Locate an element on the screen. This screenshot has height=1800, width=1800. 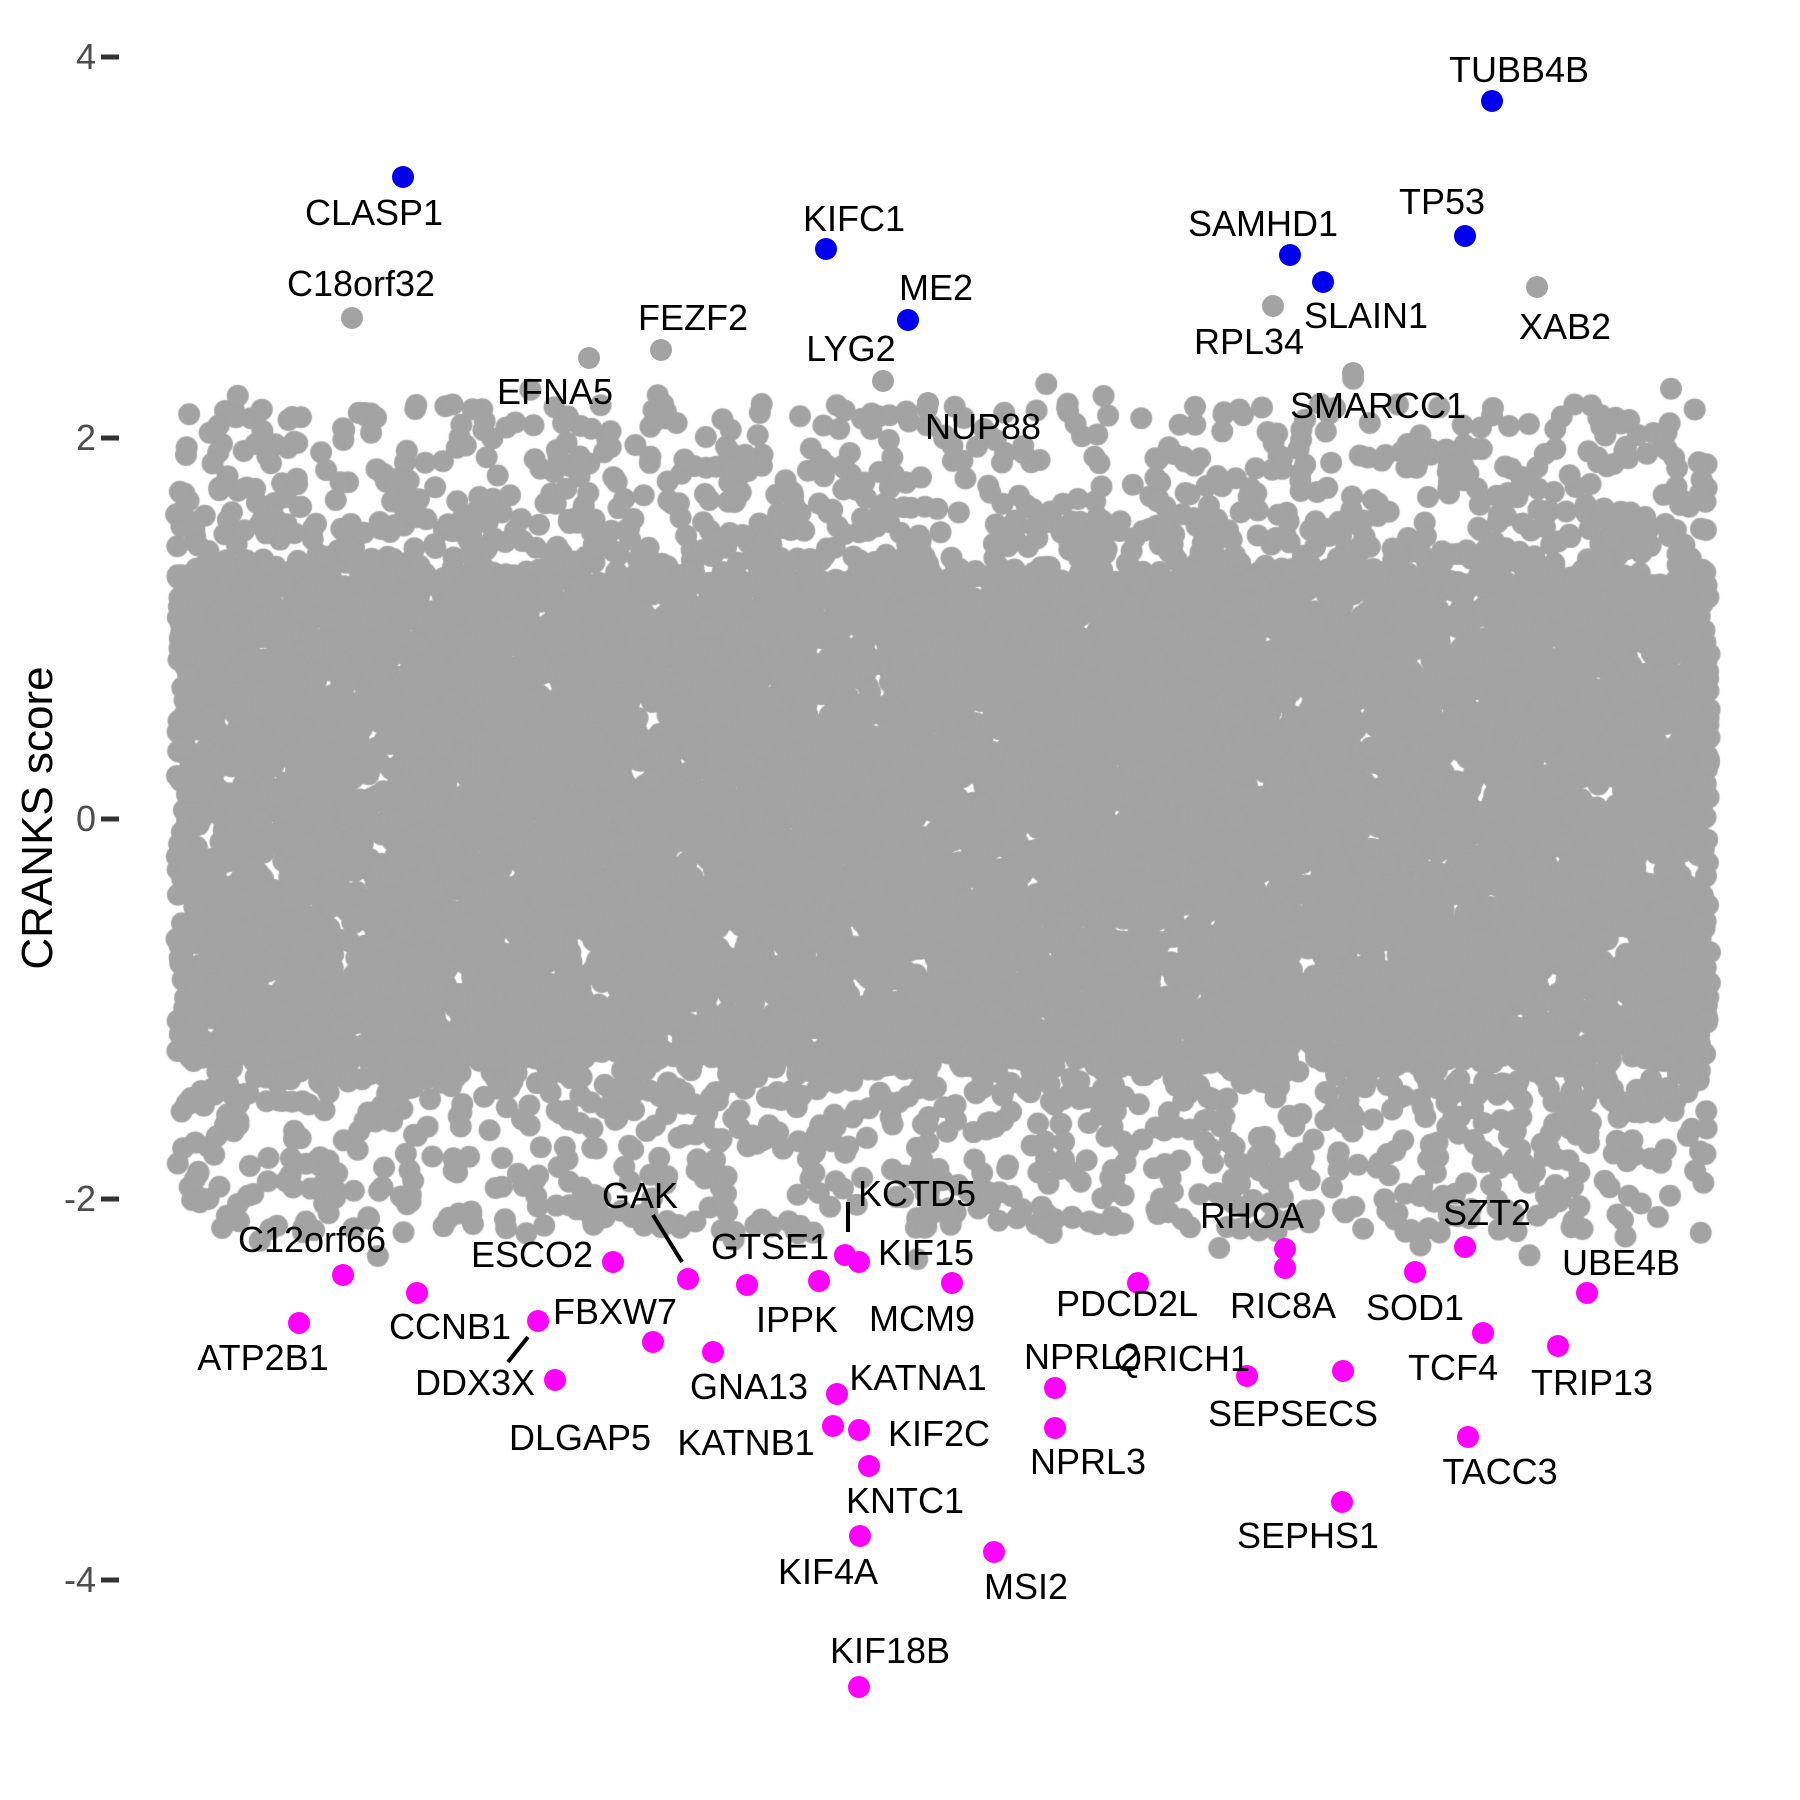
point-msi2 is located at coordinates (993, 1551).